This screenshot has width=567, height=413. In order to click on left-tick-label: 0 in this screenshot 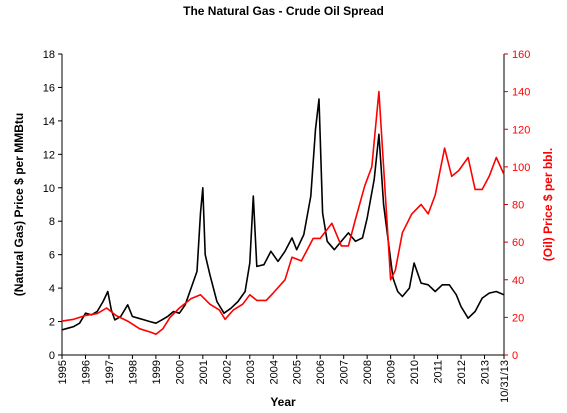, I will do `click(52, 356)`.